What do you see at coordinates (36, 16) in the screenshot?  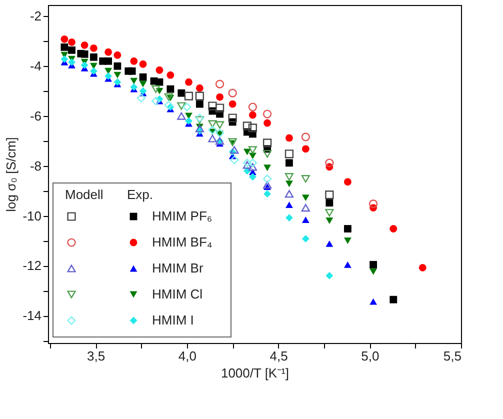 I see `y-tick-label: -2` at bounding box center [36, 16].